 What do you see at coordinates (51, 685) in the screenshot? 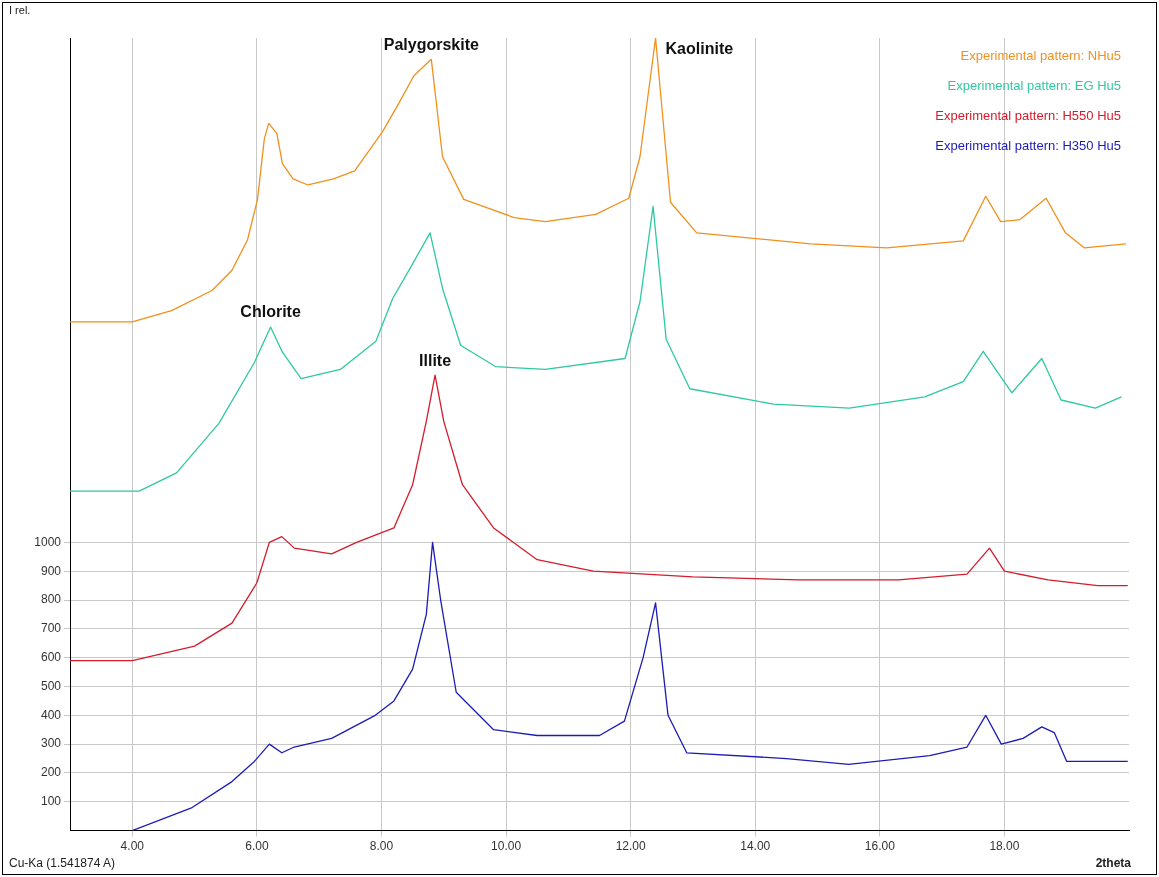
I see `y-tick-label: 500` at bounding box center [51, 685].